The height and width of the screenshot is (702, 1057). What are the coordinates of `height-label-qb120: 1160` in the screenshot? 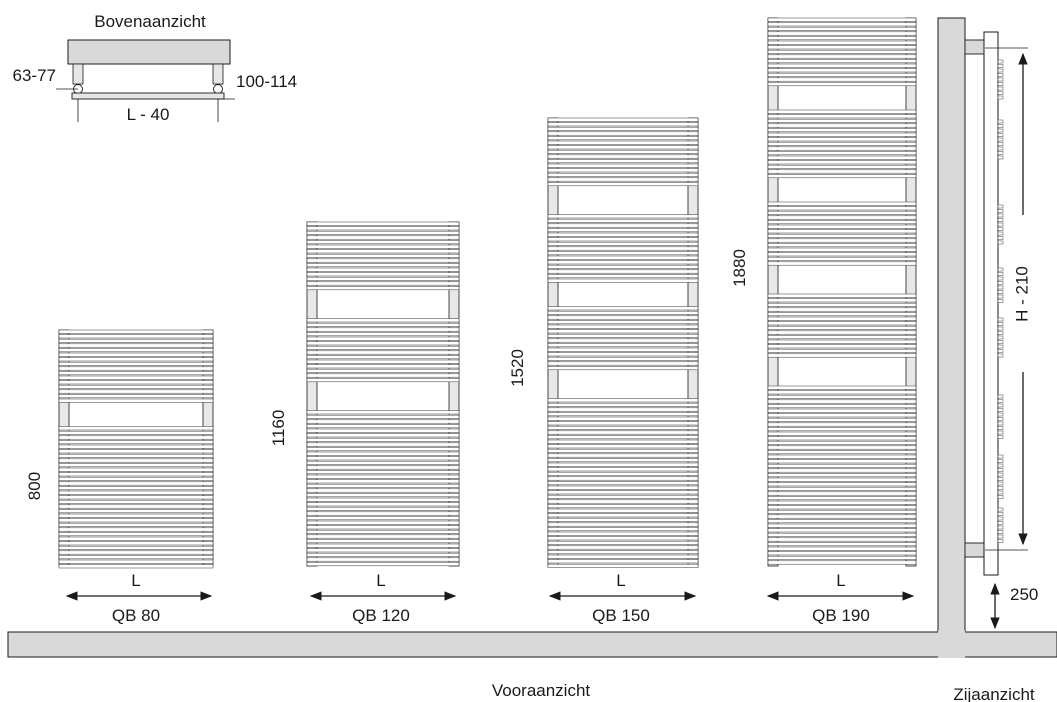 It's located at (278, 428).